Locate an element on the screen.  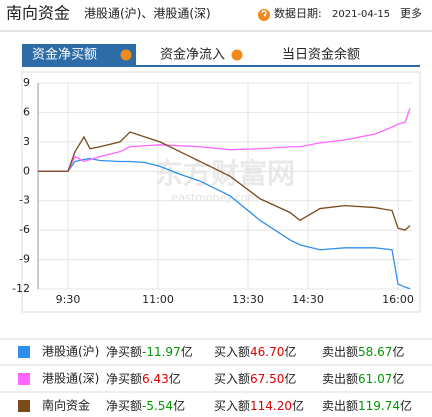
y-tick-label: -3 is located at coordinates (24, 200).